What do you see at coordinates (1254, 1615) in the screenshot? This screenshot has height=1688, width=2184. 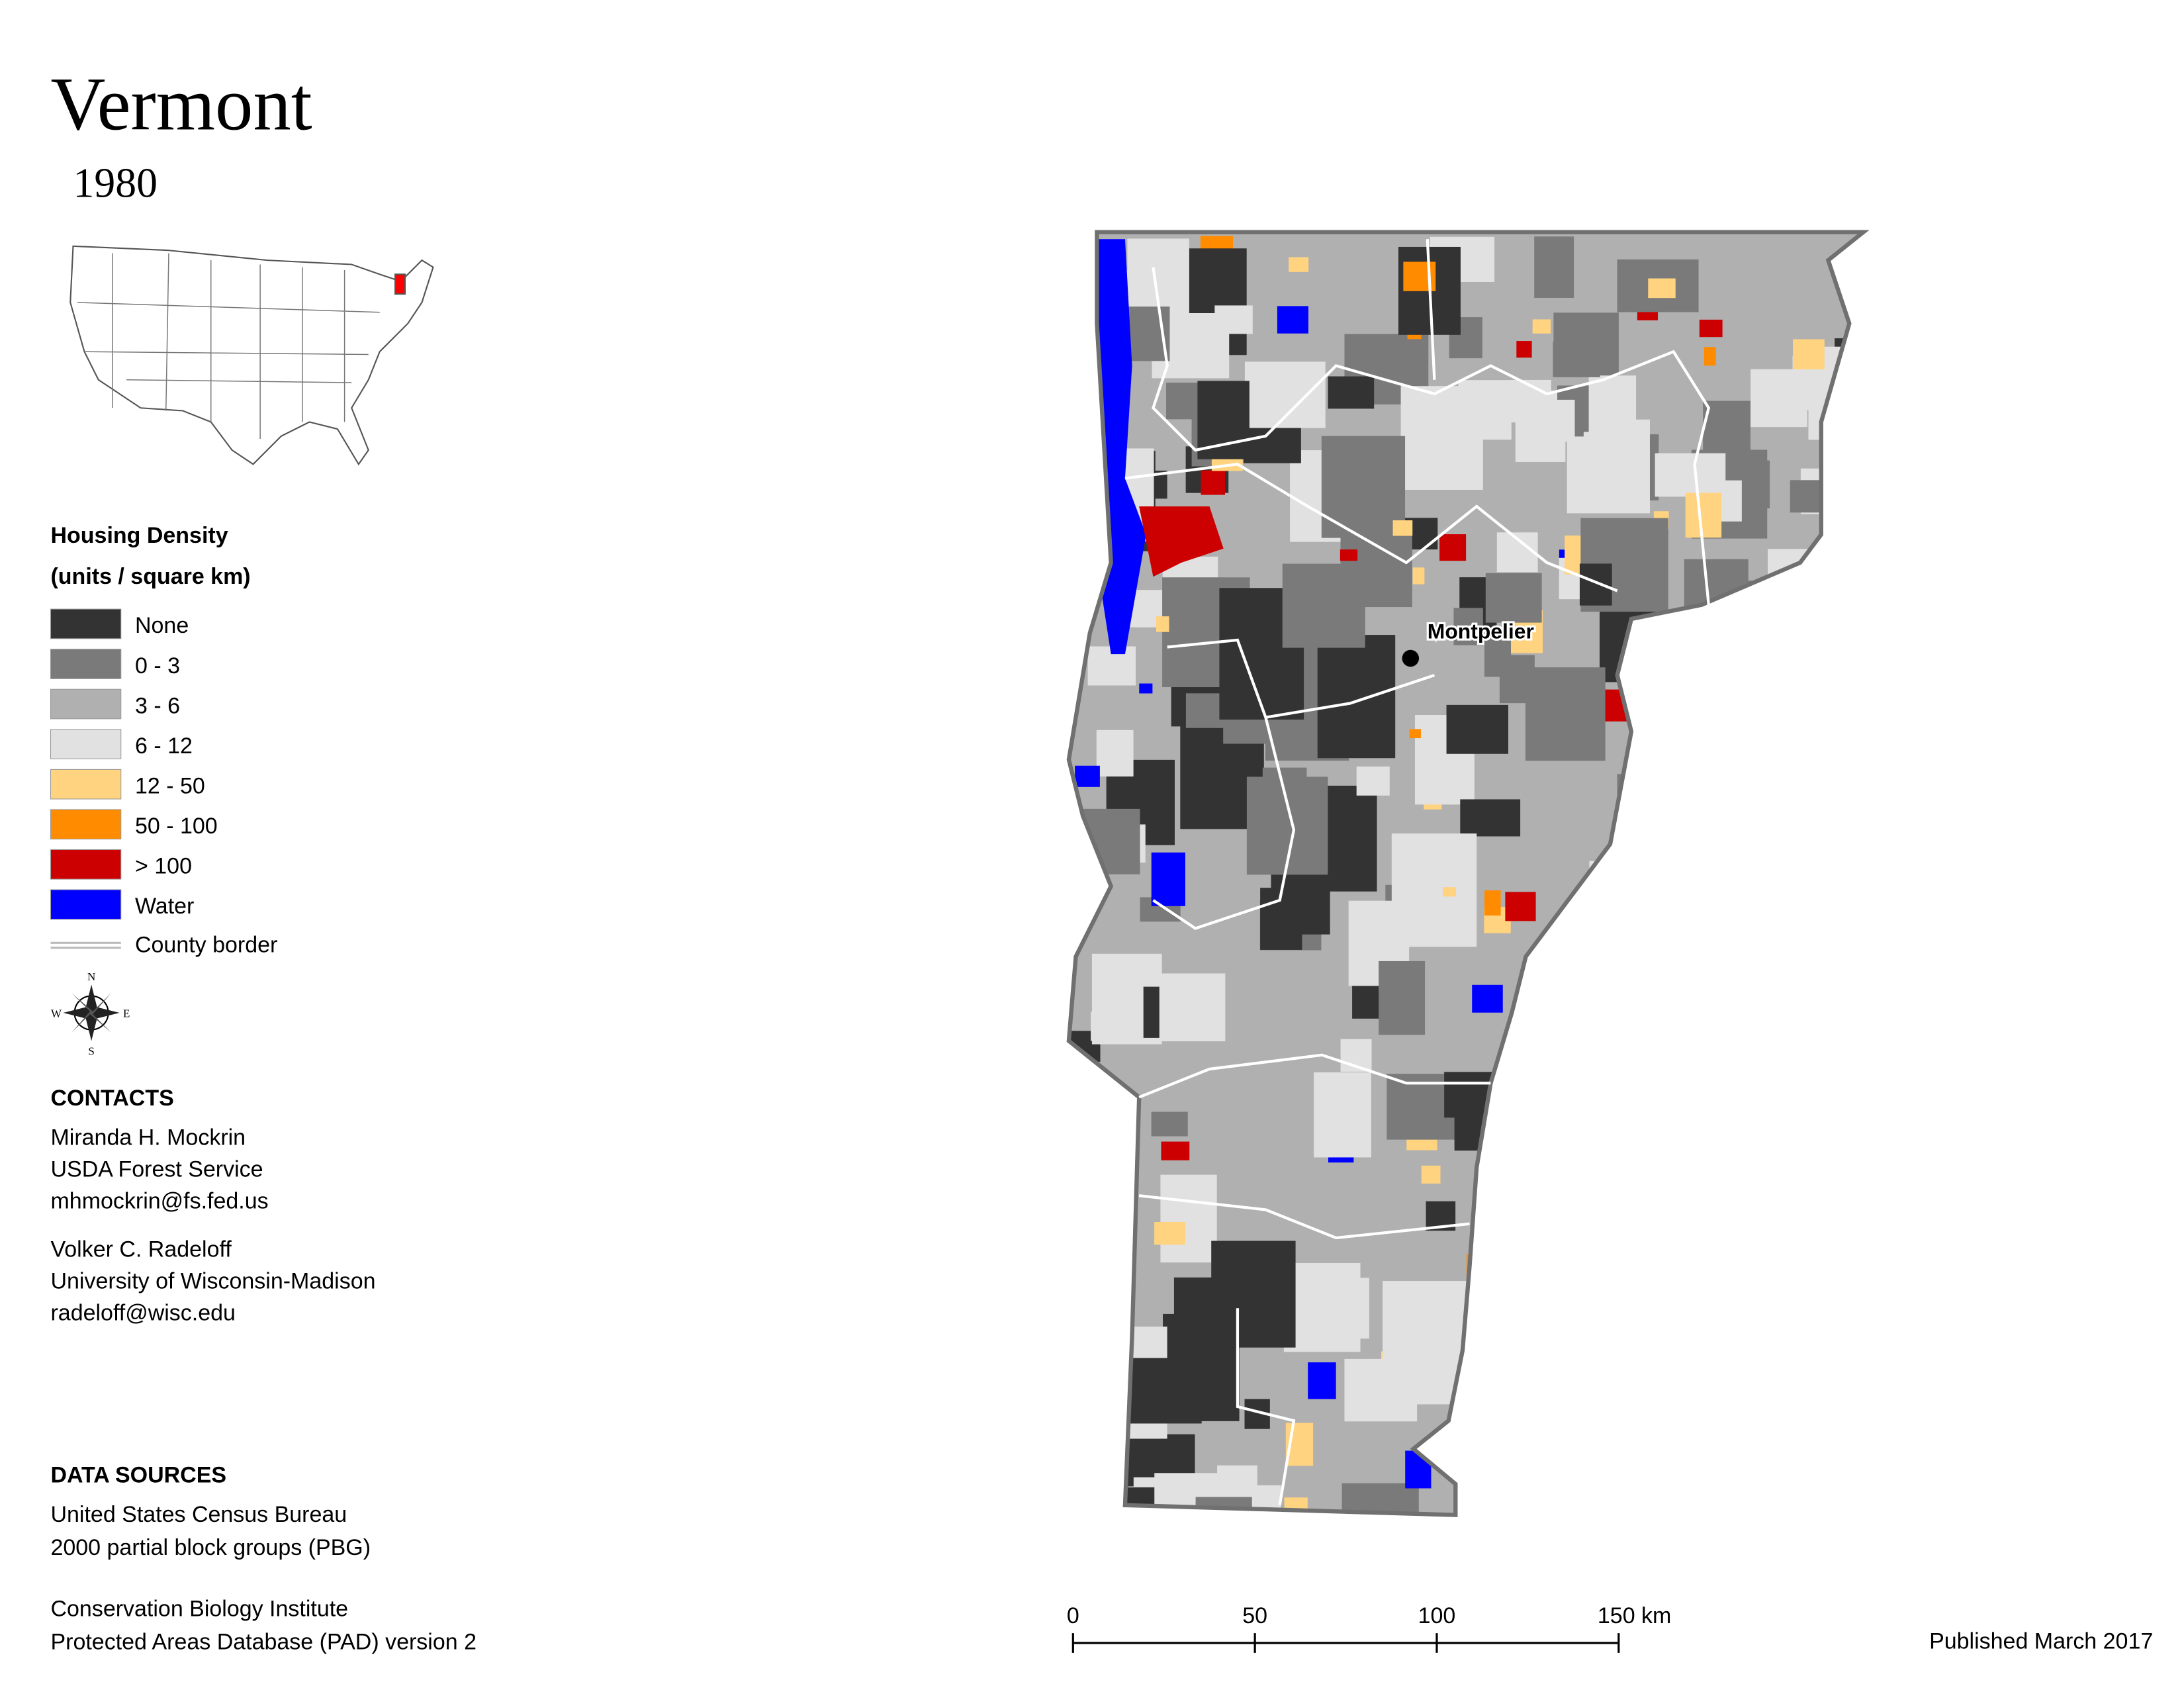 I see `scale-label: 50` at bounding box center [1254, 1615].